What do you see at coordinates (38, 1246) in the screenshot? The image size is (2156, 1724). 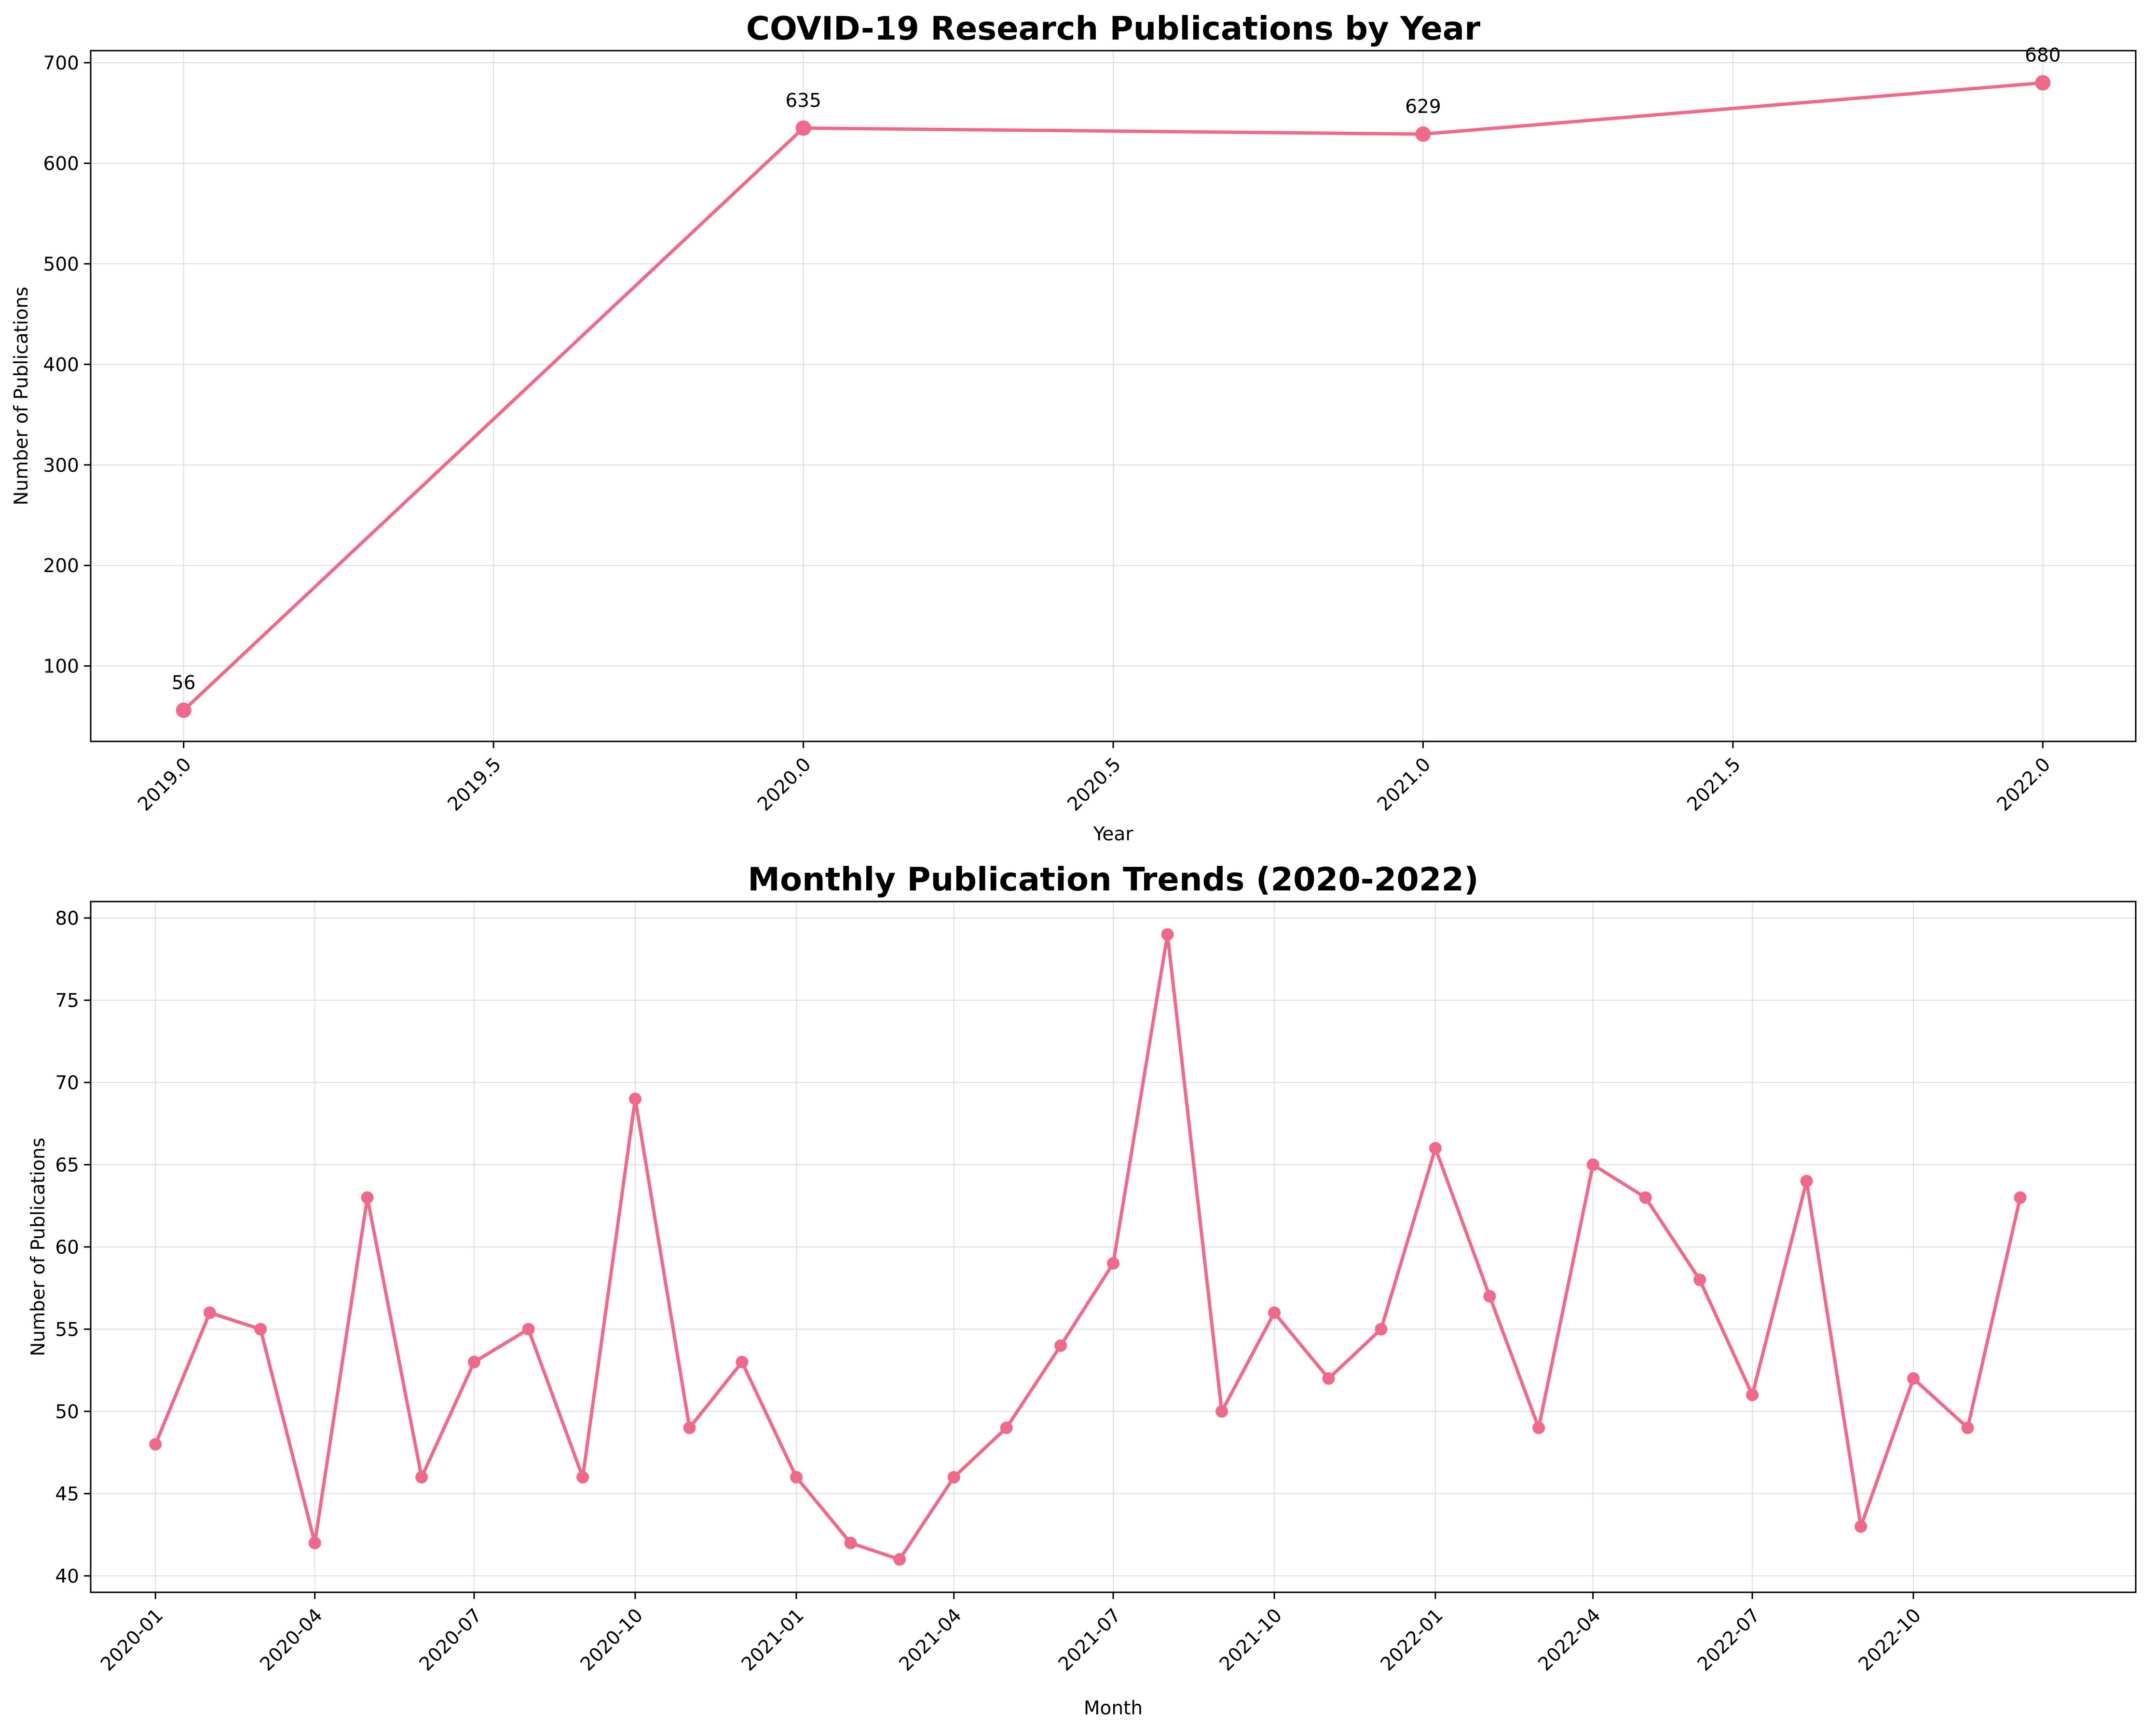 I see `monthly-y-axis-label: Number of Publications` at bounding box center [38, 1246].